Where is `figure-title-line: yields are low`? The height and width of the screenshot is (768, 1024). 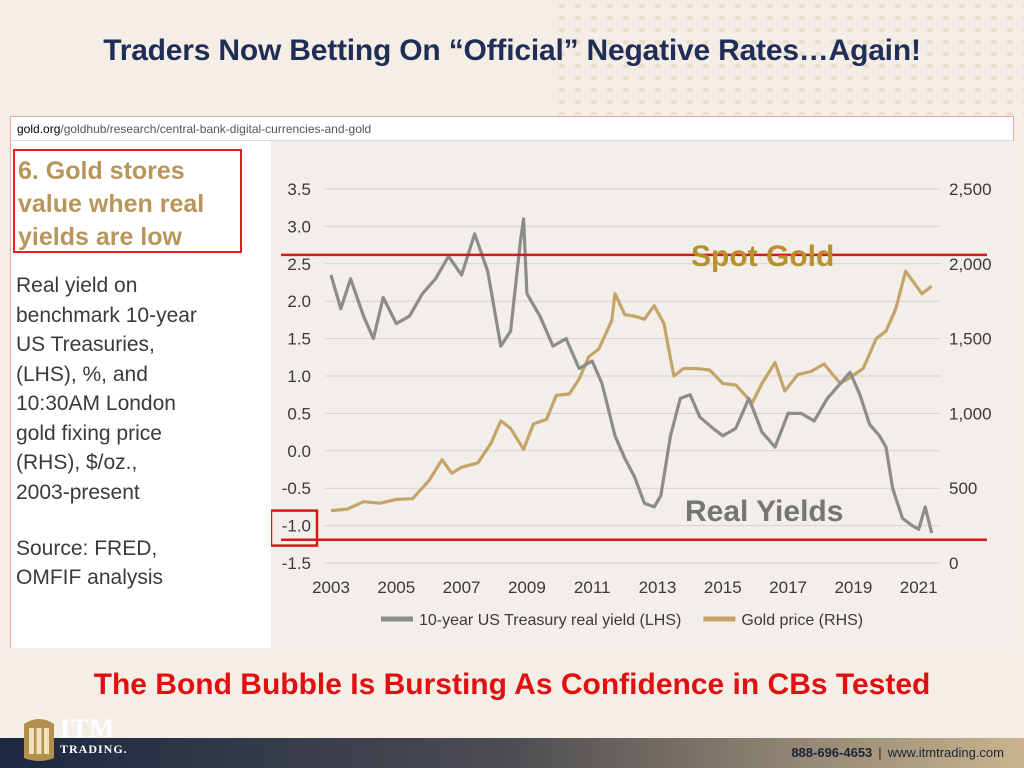
figure-title-line: yields are low is located at coordinates (100, 237).